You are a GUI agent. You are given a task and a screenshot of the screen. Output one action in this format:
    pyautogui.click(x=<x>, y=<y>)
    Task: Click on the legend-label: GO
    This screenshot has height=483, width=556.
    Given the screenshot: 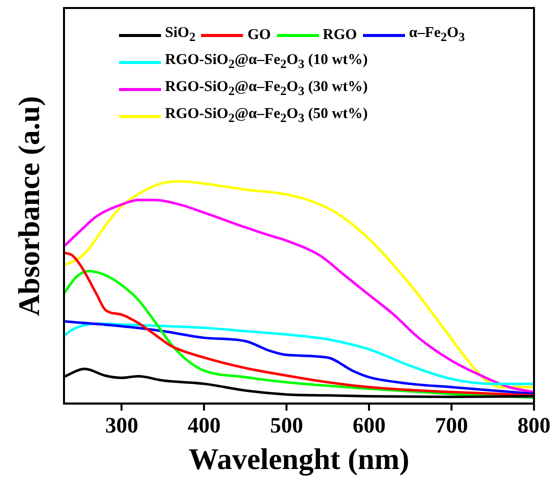 What is the action you would take?
    pyautogui.click(x=259, y=35)
    